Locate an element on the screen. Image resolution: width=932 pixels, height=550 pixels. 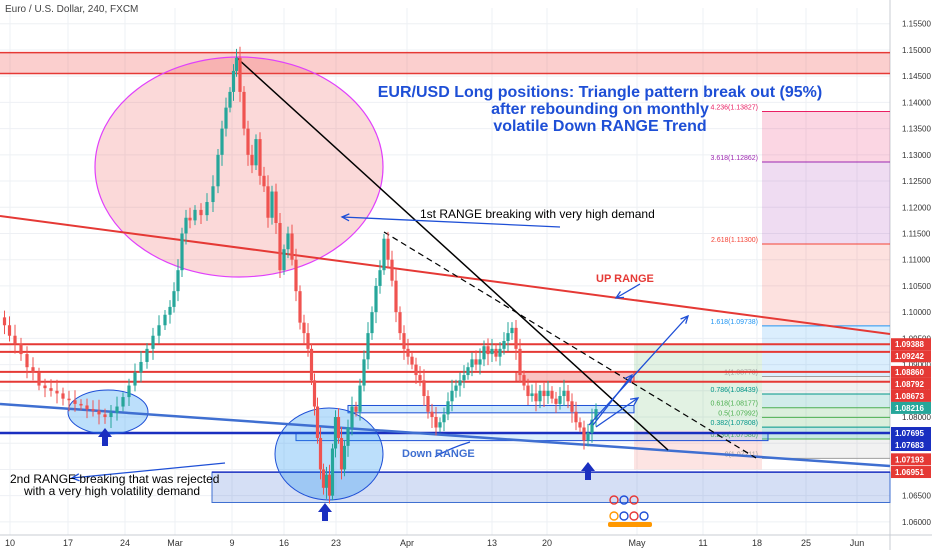
pointer-arrow-uprange is located at coordinates (628, 291).